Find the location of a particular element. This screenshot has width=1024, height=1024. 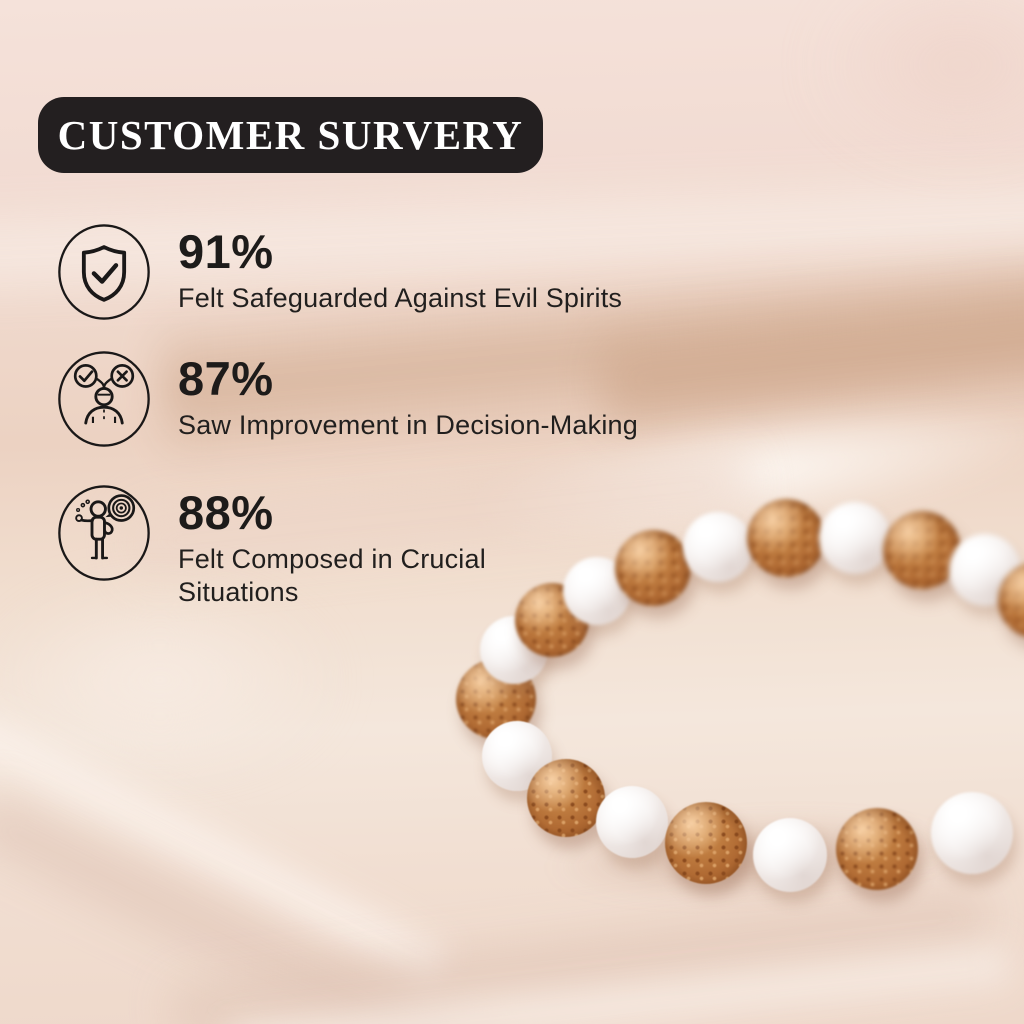

decision-making-icon is located at coordinates (104, 399).